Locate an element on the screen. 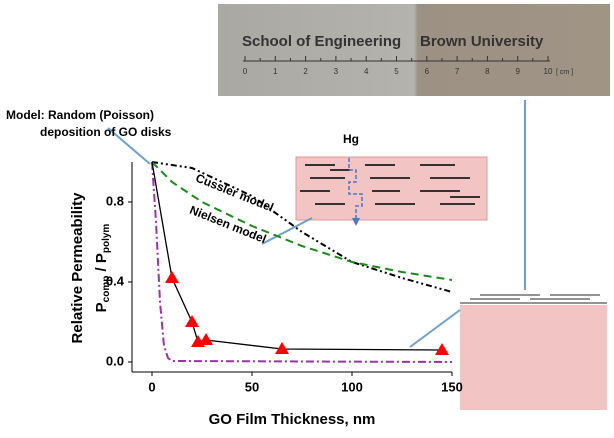  photo-text: Brown University is located at coordinates (482, 41).